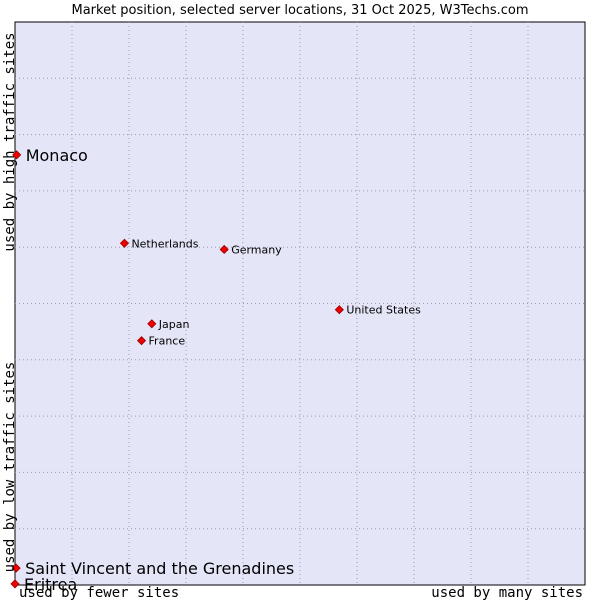 This screenshot has width=600, height=600. What do you see at coordinates (507, 592) in the screenshot?
I see `x-axis-label-right: used by many sites` at bounding box center [507, 592].